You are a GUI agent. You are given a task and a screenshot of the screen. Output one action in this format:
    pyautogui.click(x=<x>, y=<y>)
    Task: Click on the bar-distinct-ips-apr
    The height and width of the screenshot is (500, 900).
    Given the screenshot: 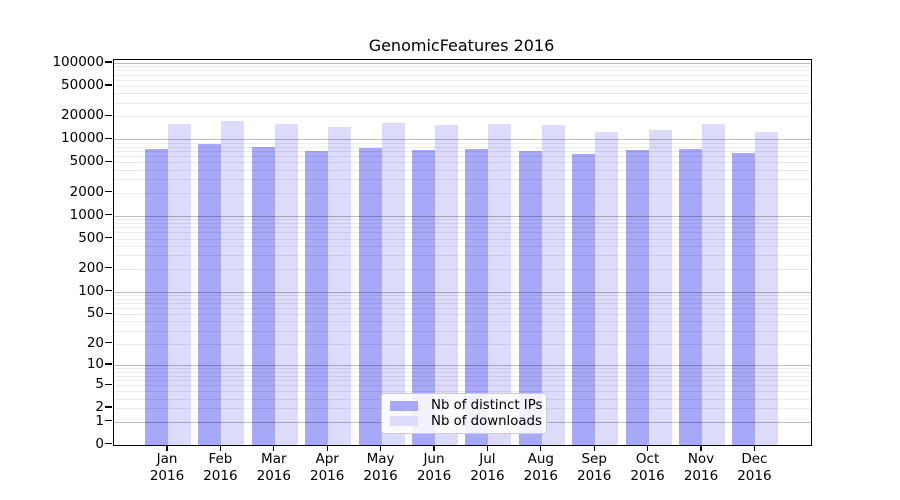 What is the action you would take?
    pyautogui.click(x=317, y=298)
    